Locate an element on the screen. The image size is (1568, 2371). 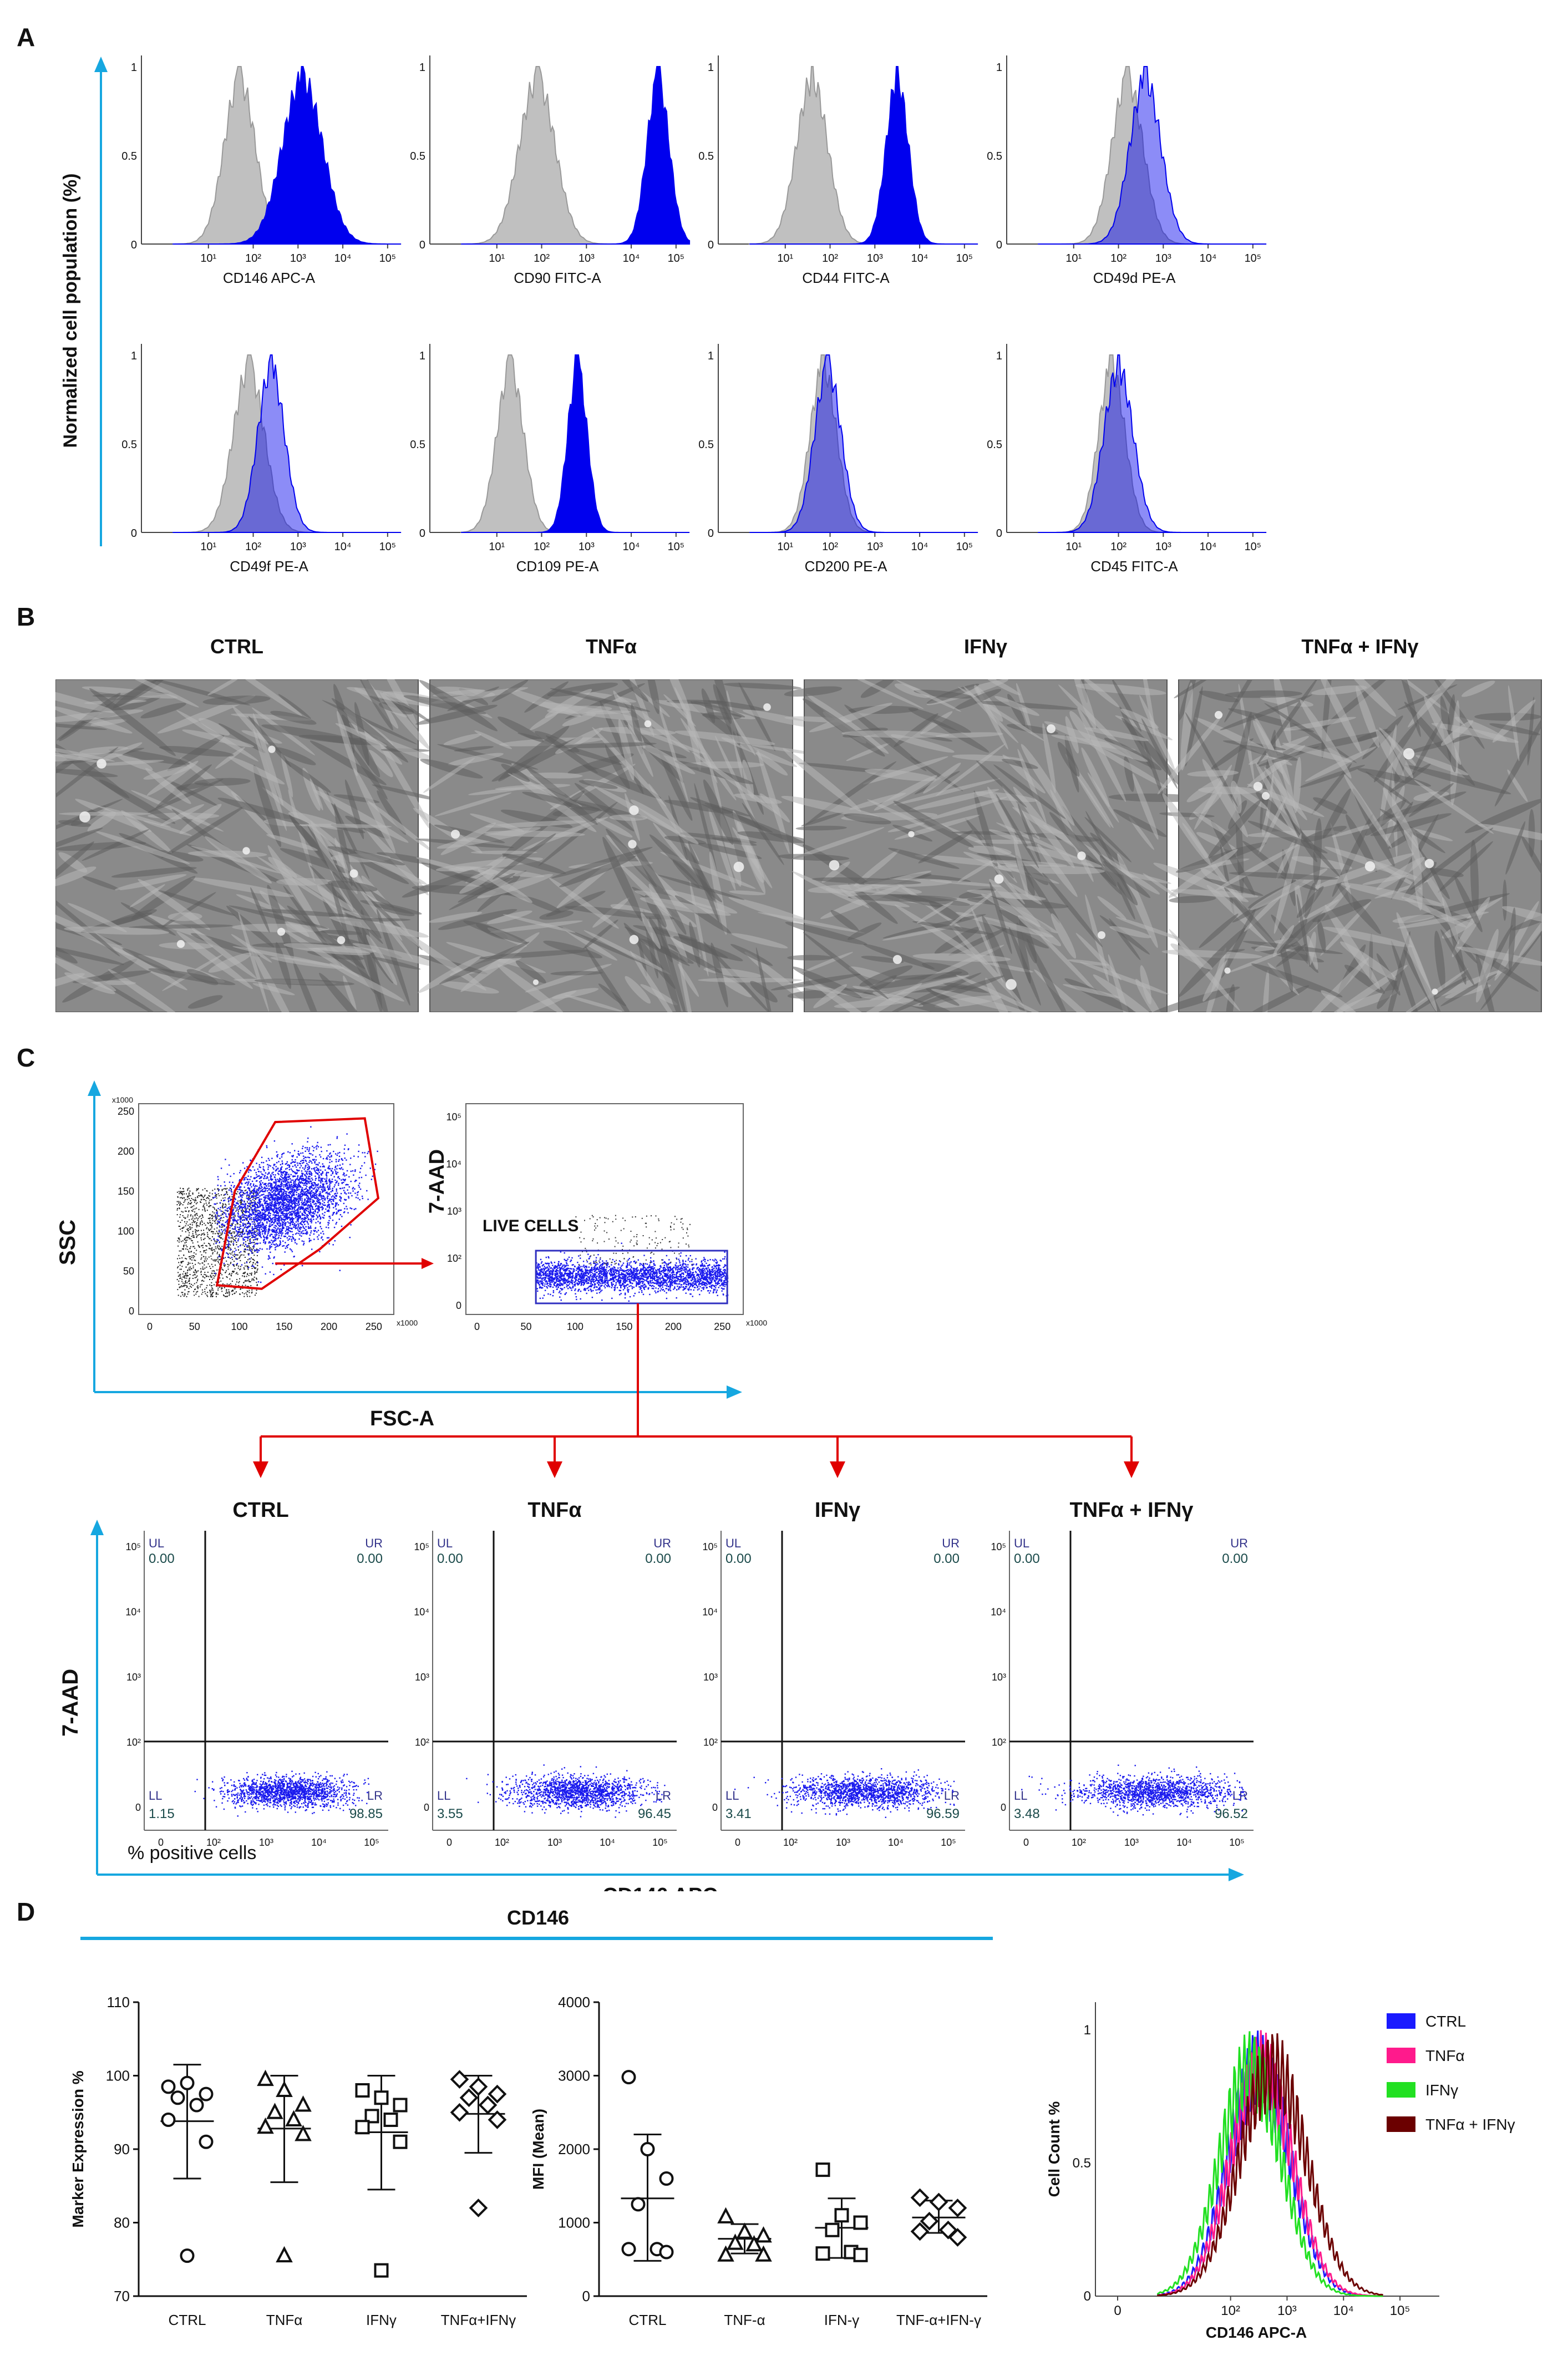
hist-xtick: 10¹ is located at coordinates (497, 547).